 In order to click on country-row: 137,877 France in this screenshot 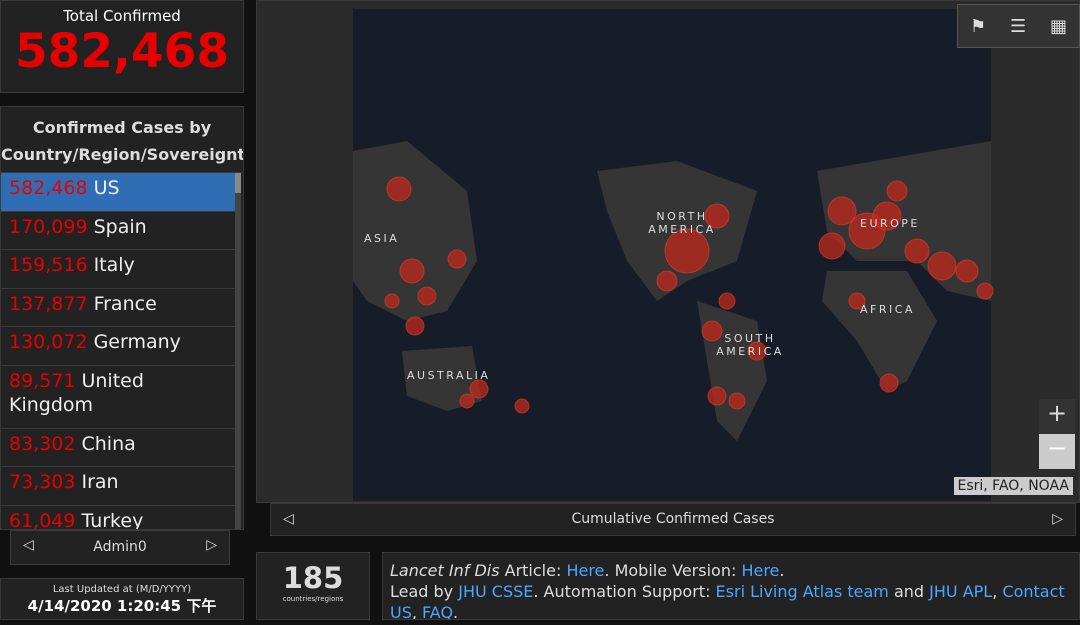, I will do `click(118, 308)`.